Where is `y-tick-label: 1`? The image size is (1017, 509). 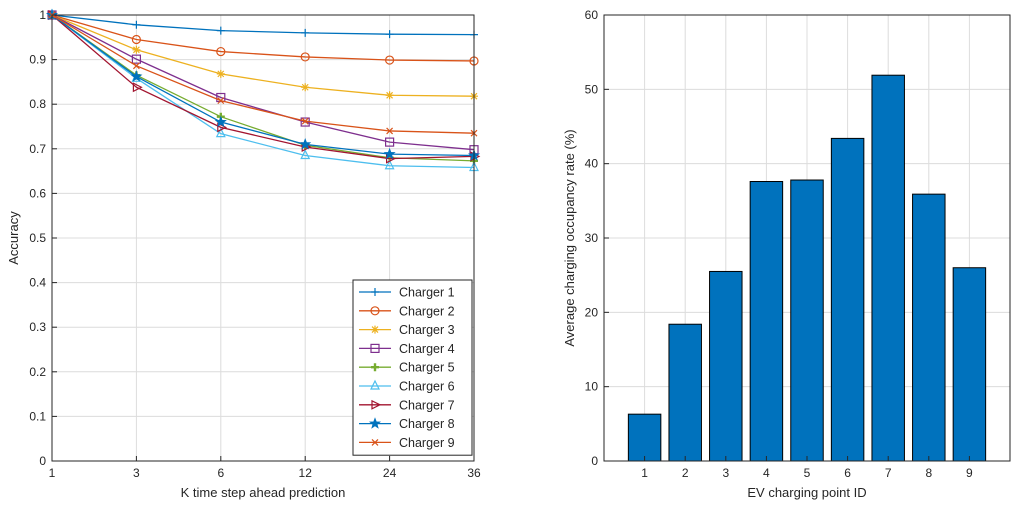
y-tick-label: 1 is located at coordinates (42, 15).